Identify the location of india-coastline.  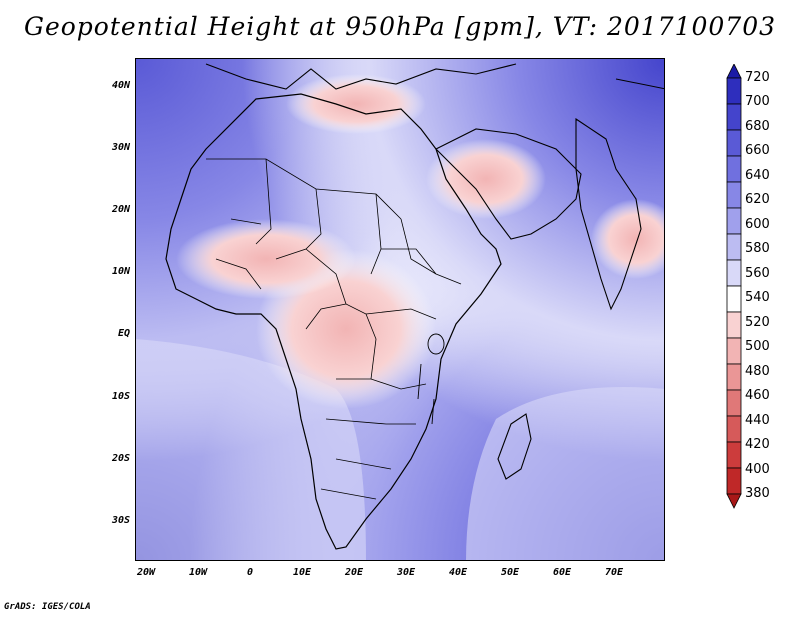
(608, 214).